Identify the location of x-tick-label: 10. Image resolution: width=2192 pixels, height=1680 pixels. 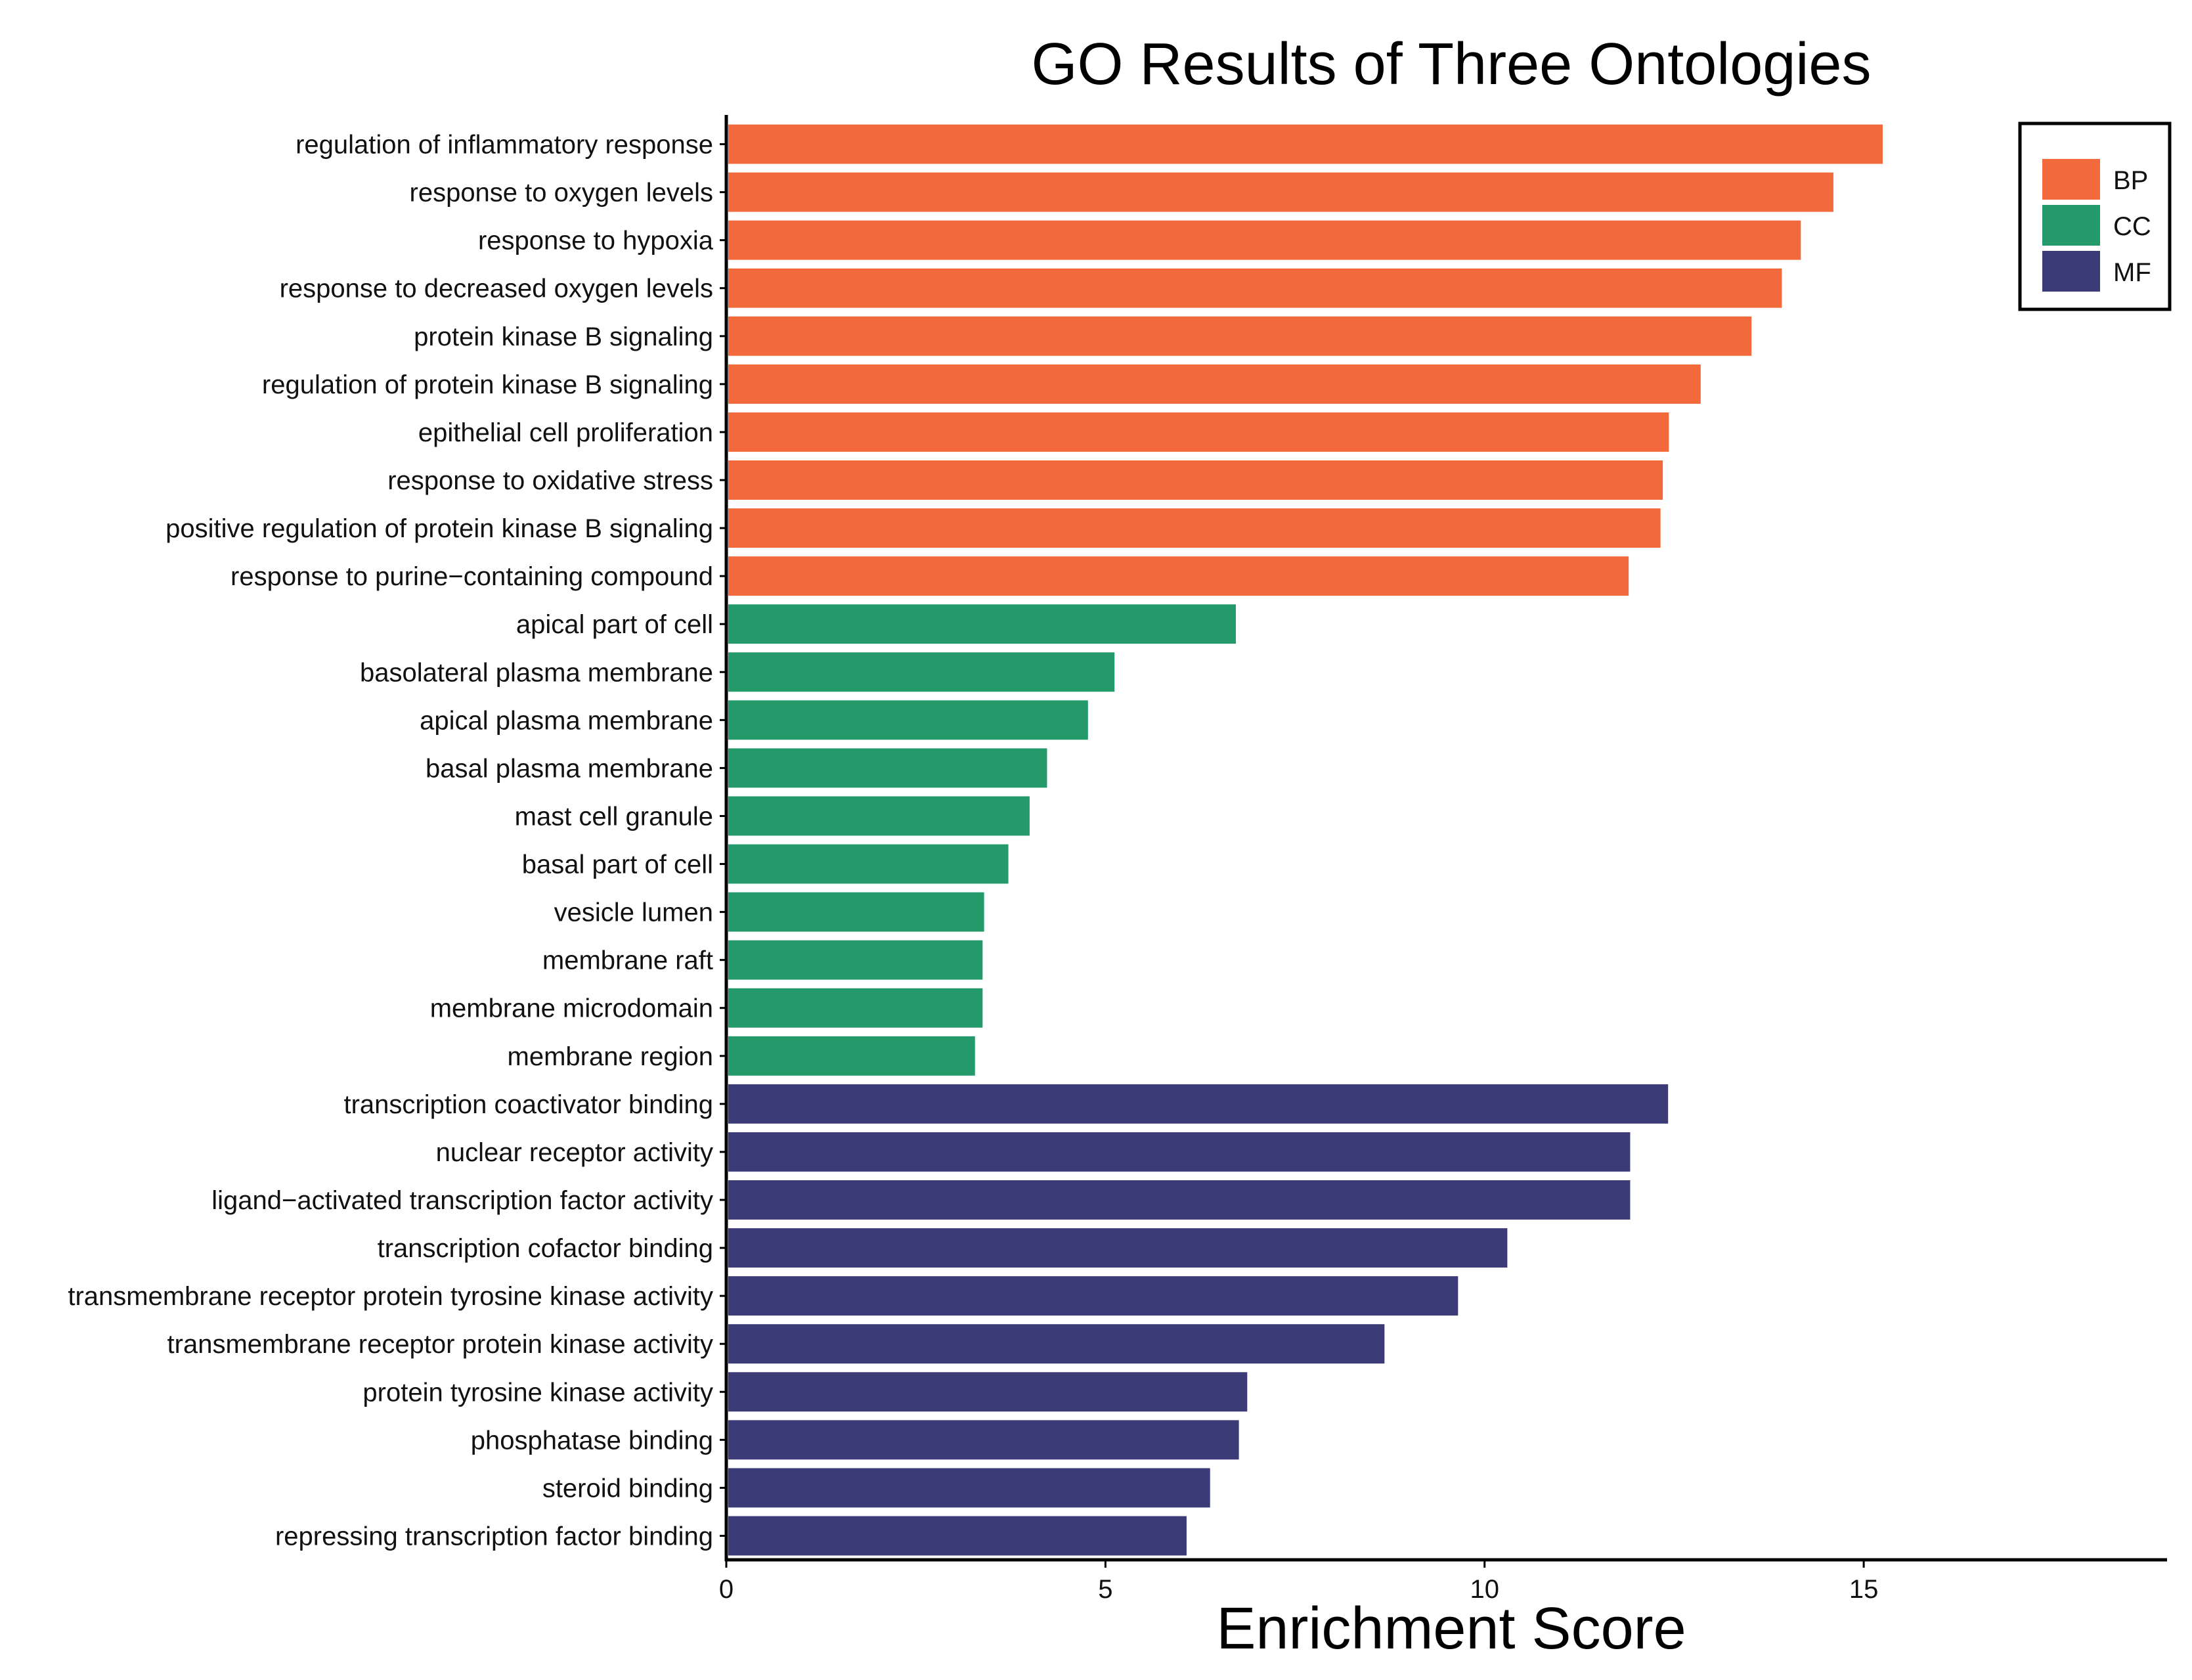
(1484, 1589).